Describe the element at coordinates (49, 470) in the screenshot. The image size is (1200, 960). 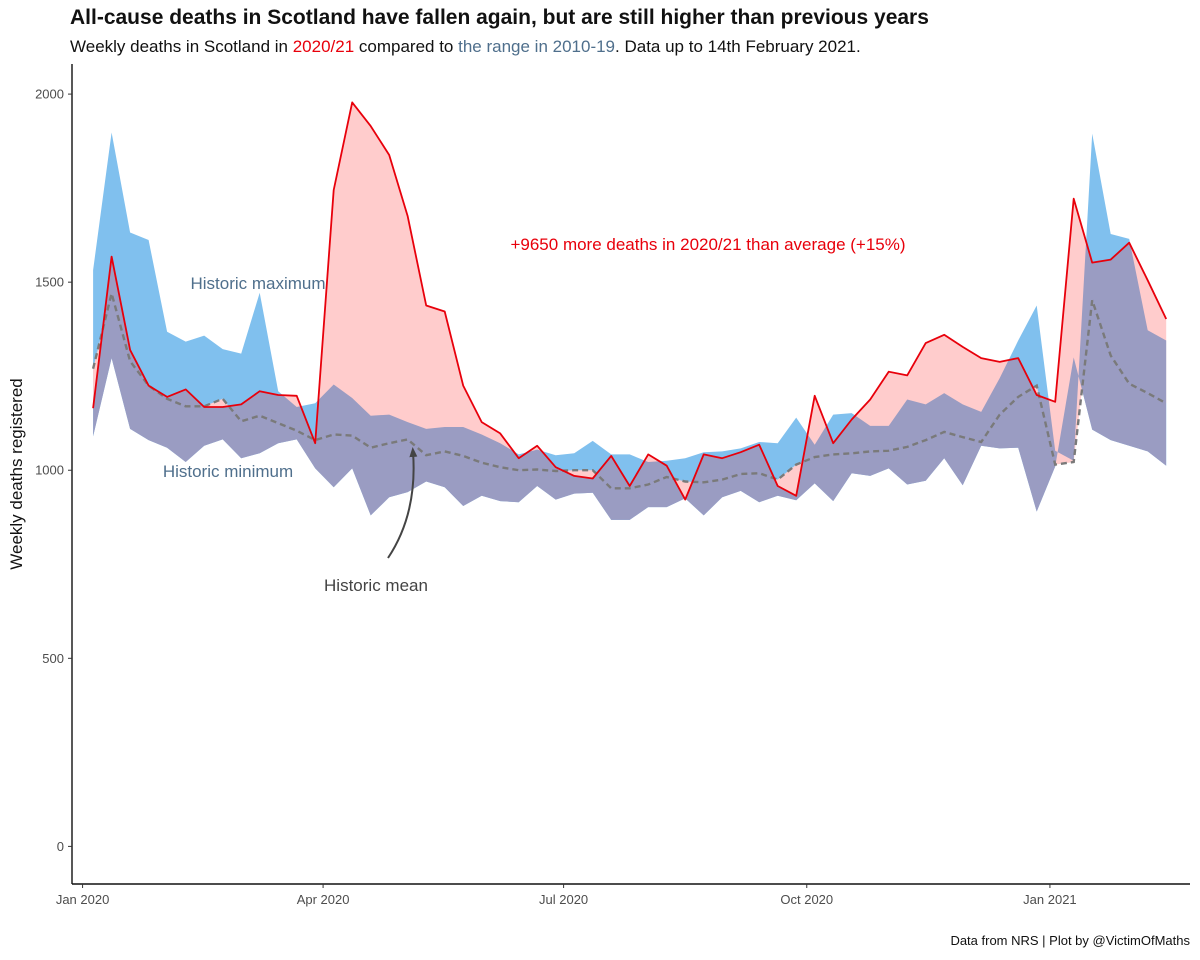
I see `y-tick-label: 1000` at that location.